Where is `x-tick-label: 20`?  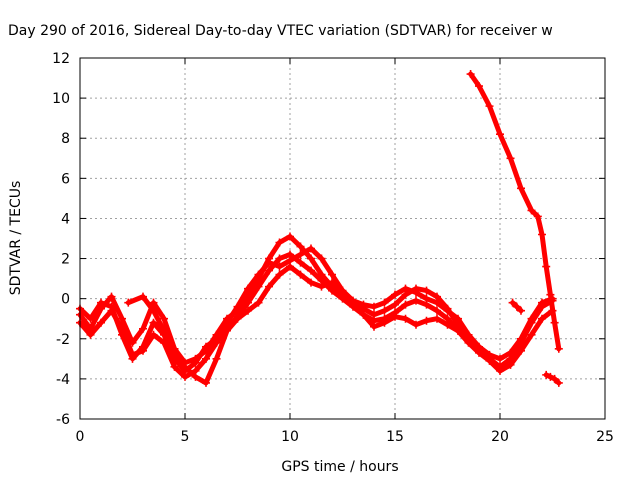
x-tick-label: 20 is located at coordinates (500, 437).